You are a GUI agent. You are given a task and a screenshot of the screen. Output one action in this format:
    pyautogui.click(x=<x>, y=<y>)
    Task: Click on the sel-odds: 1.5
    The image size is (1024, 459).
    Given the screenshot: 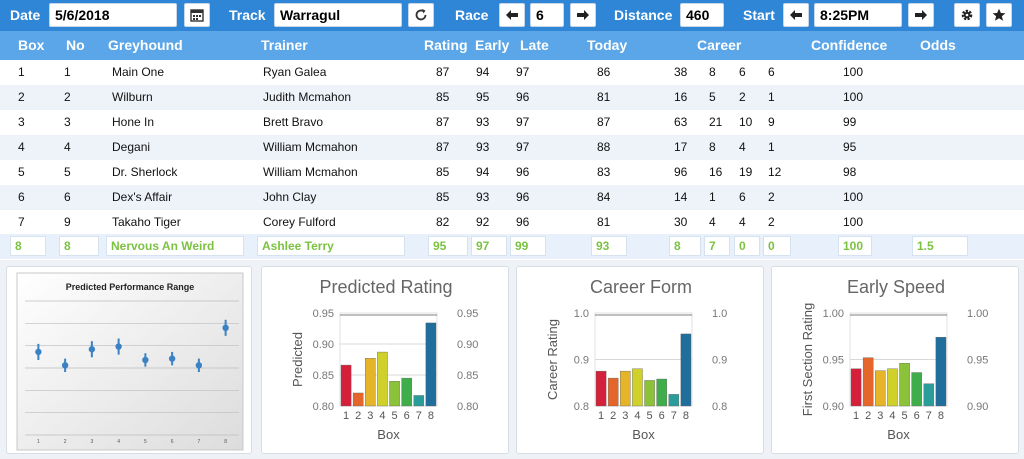 What is the action you would take?
    pyautogui.click(x=940, y=246)
    